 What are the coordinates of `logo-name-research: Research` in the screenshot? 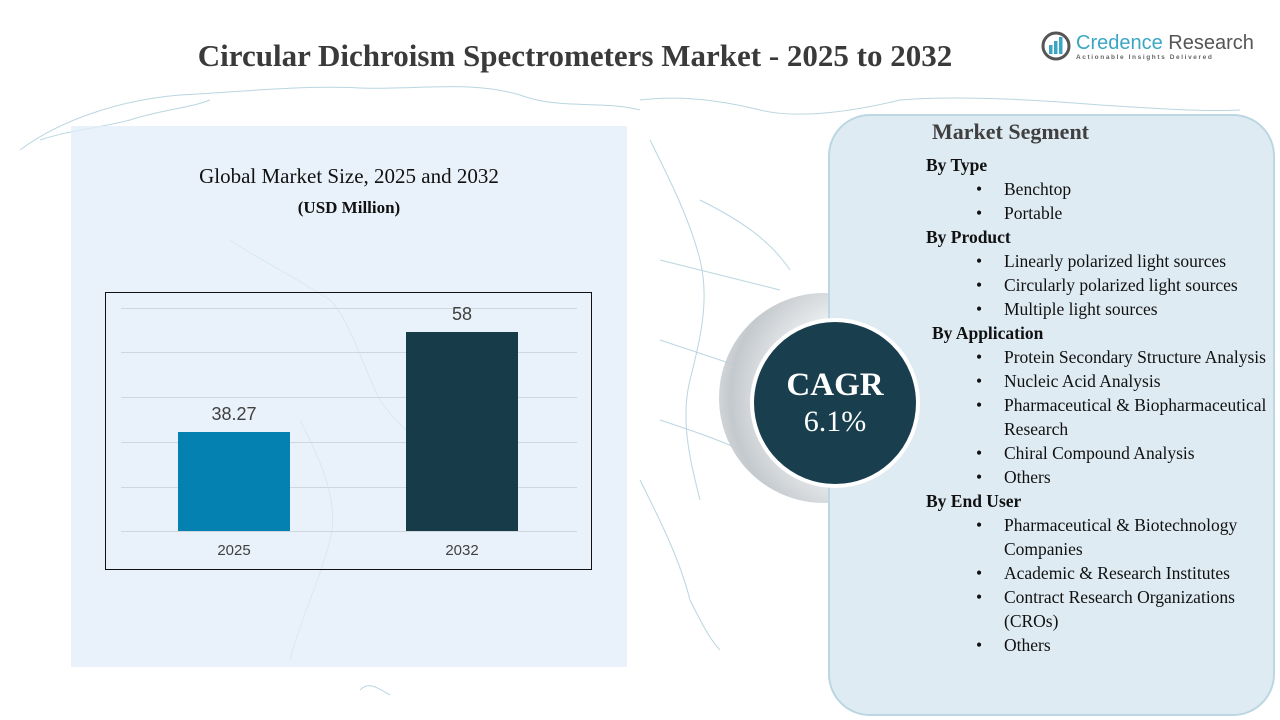 It's located at (1208, 42).